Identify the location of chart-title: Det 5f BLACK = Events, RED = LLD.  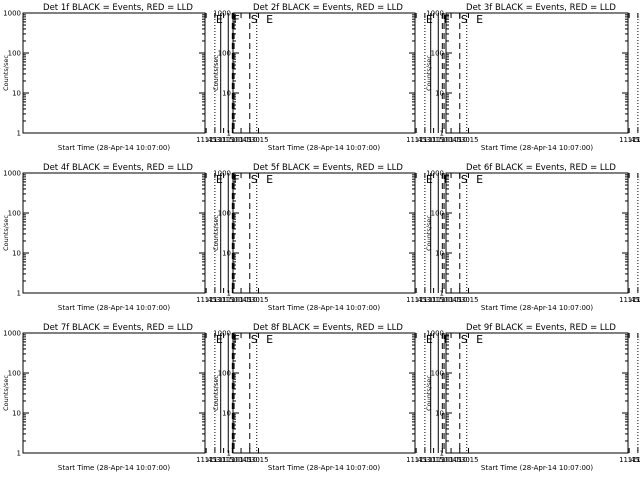
(328, 168).